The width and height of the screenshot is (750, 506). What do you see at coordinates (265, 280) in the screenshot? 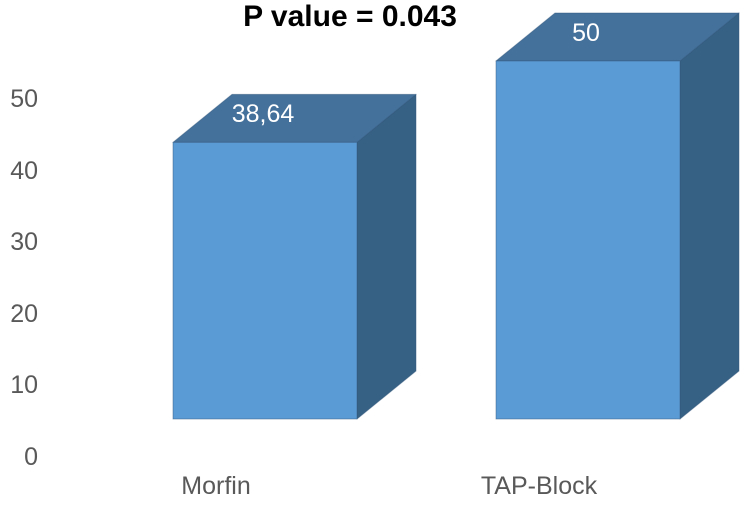
I see `bar-front-face` at bounding box center [265, 280].